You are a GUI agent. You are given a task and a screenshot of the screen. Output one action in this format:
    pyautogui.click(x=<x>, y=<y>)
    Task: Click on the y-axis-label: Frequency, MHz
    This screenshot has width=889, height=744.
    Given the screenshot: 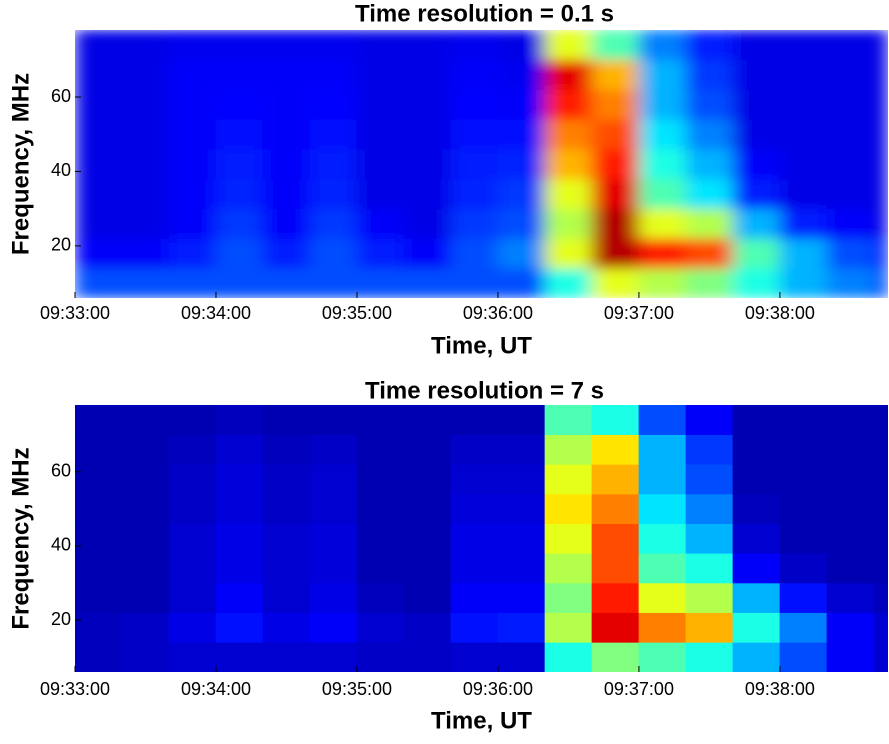 What is the action you would take?
    pyautogui.click(x=20, y=538)
    